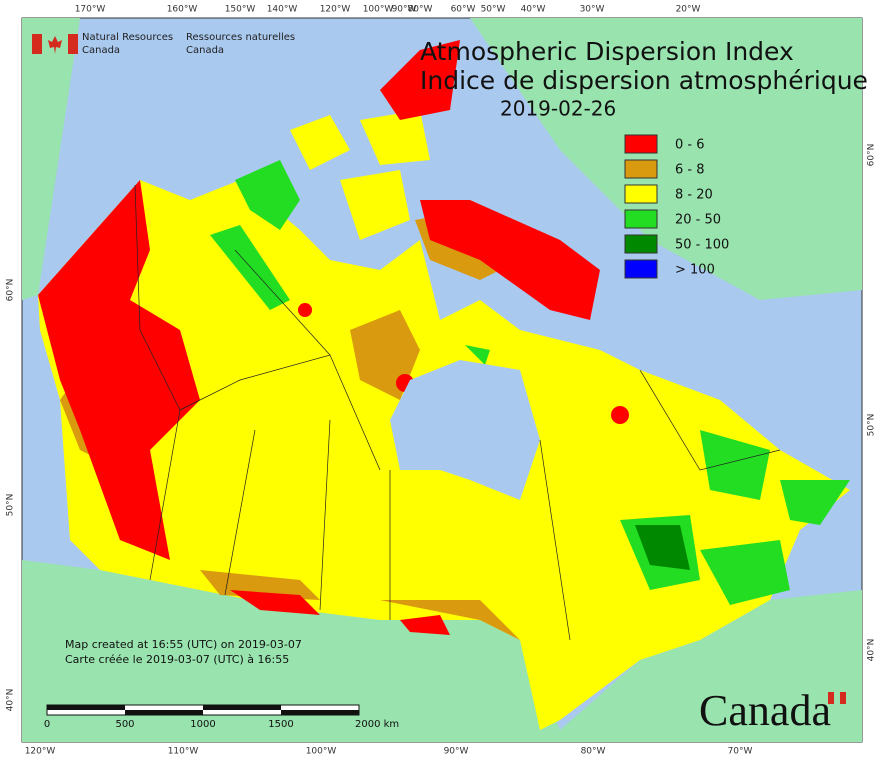  Describe the element at coordinates (205, 50) in the screenshot. I see `agency-fr: Canada` at that location.